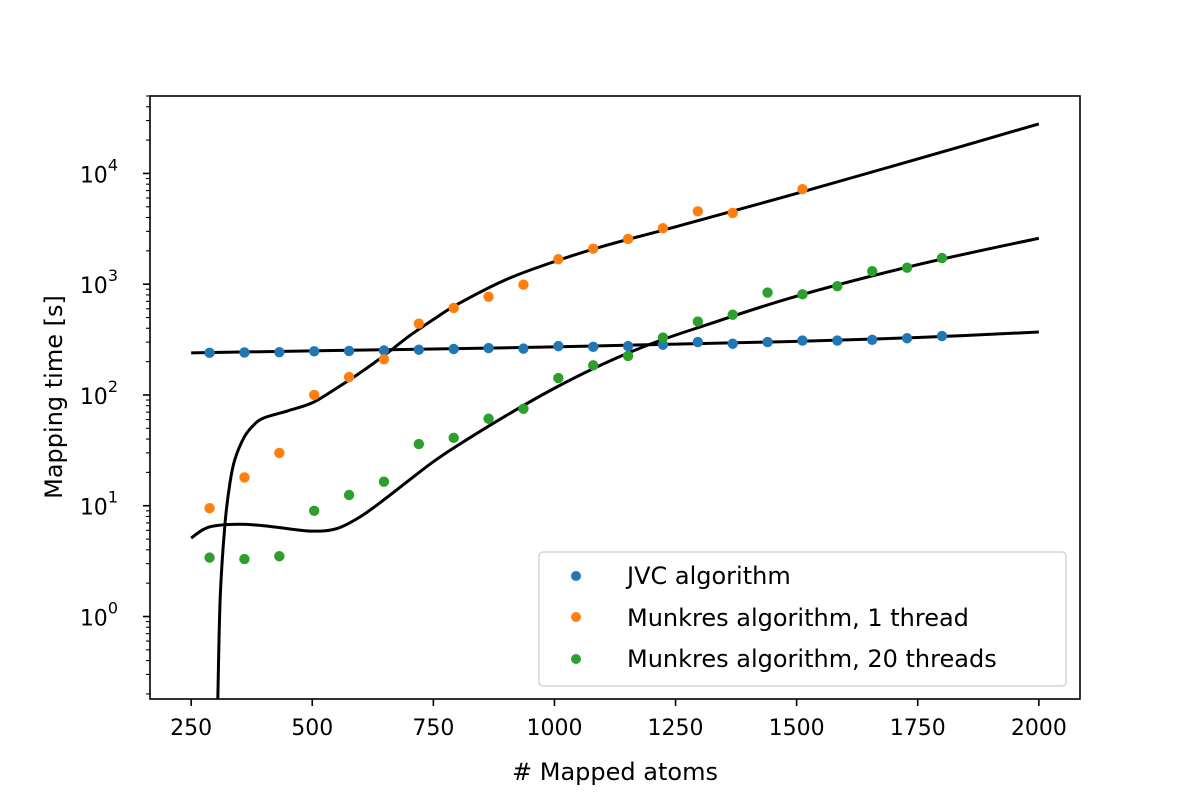 This screenshot has height=800, width=1200. I want to click on x-tick-label: 750, so click(433, 728).